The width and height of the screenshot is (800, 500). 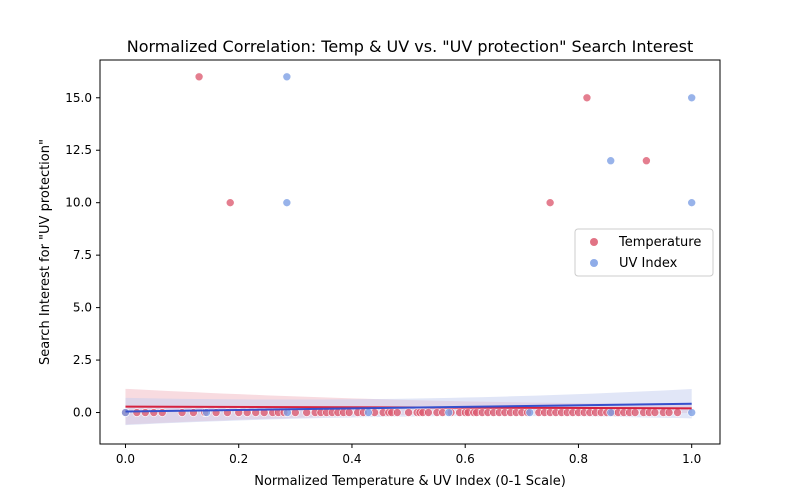 I want to click on y-tick-label: 0.0, so click(x=82, y=413).